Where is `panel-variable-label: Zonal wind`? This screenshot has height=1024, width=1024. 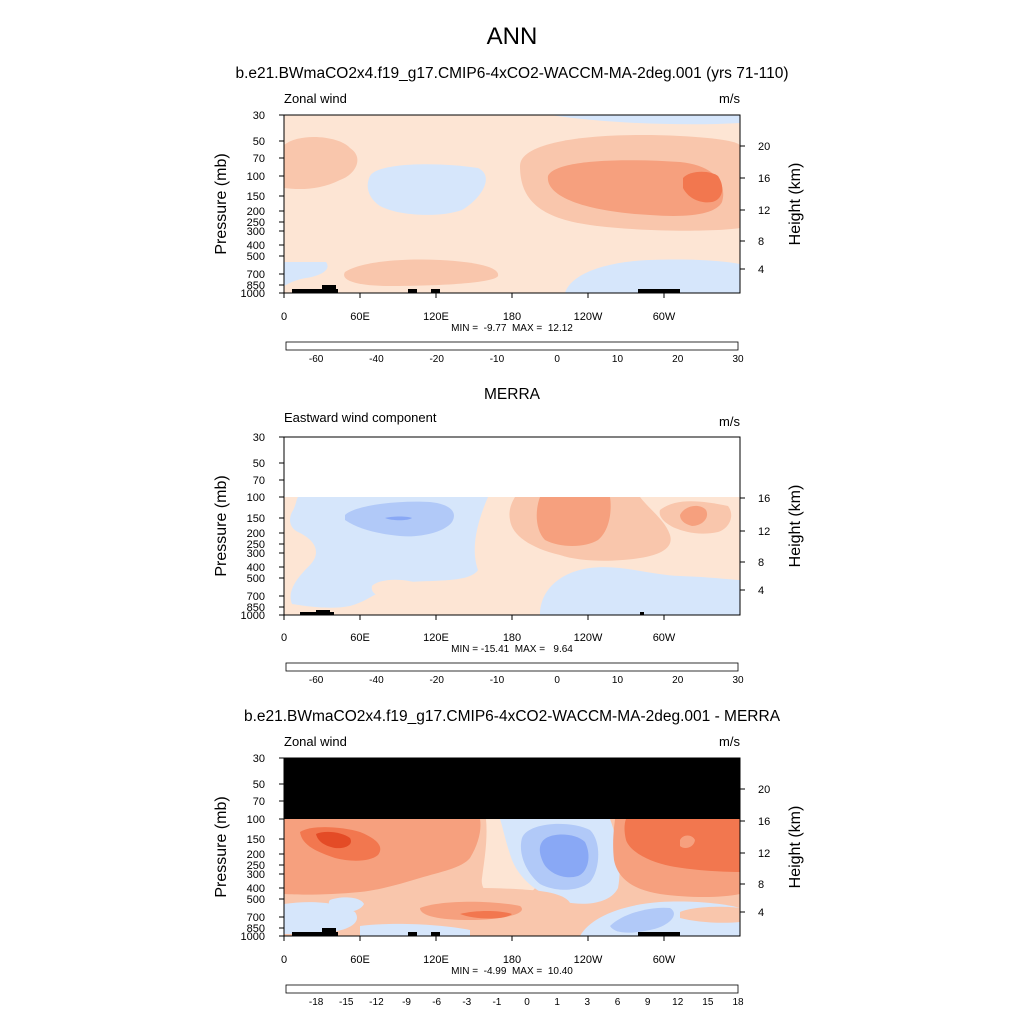
panel-variable-label: Zonal wind is located at coordinates (315, 98).